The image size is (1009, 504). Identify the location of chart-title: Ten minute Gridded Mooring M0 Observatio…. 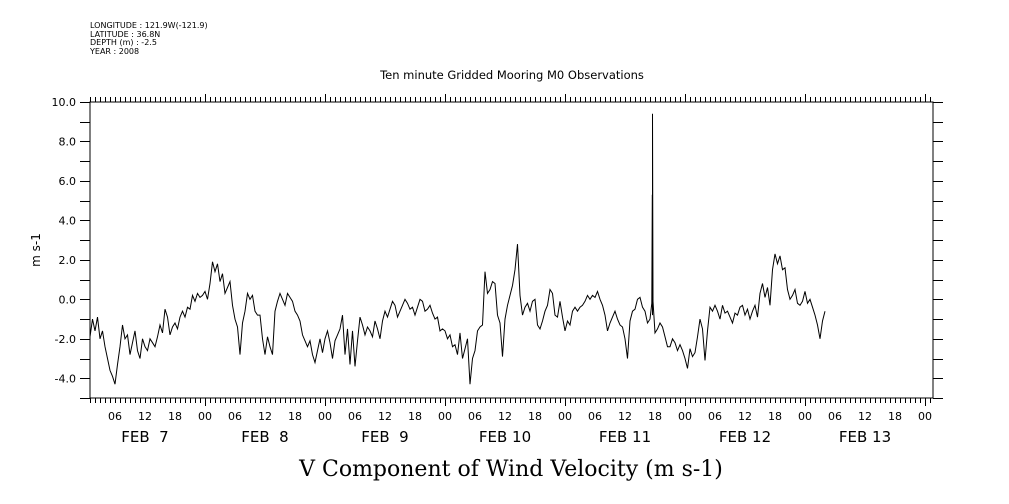
(512, 75).